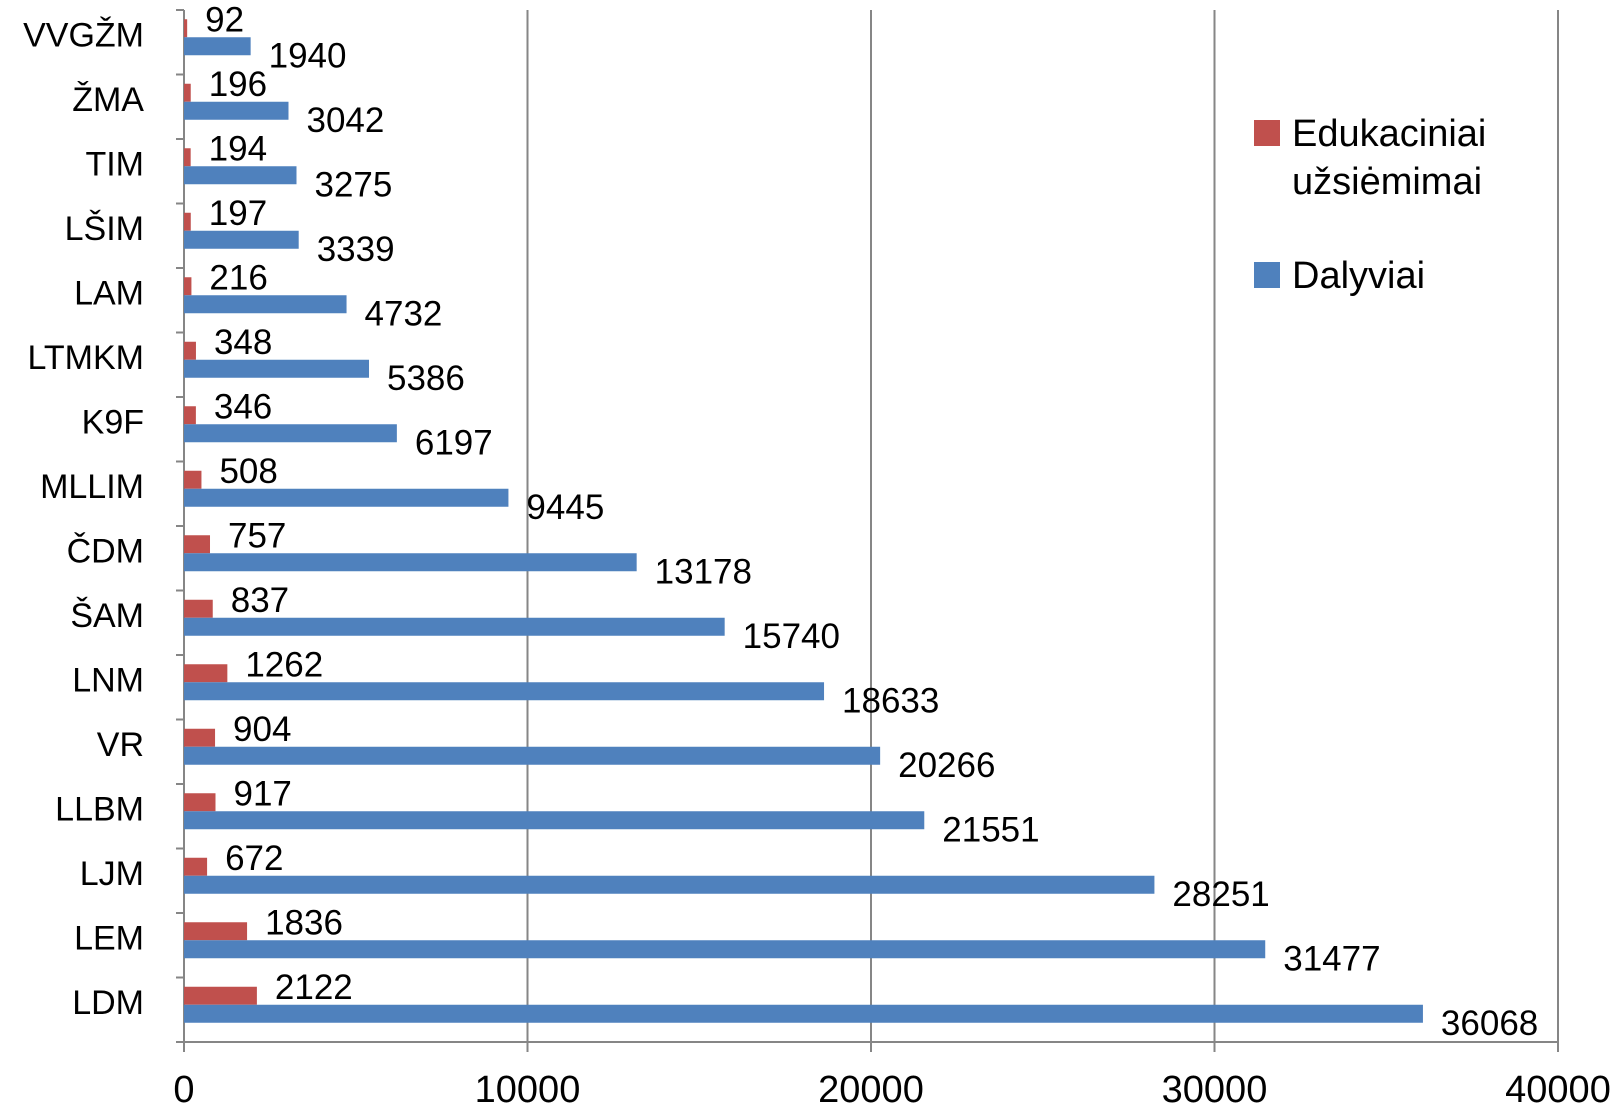 This screenshot has height=1118, width=1623. What do you see at coordinates (224, 19) in the screenshot?
I see `value-label-edukaciniai: 92` at bounding box center [224, 19].